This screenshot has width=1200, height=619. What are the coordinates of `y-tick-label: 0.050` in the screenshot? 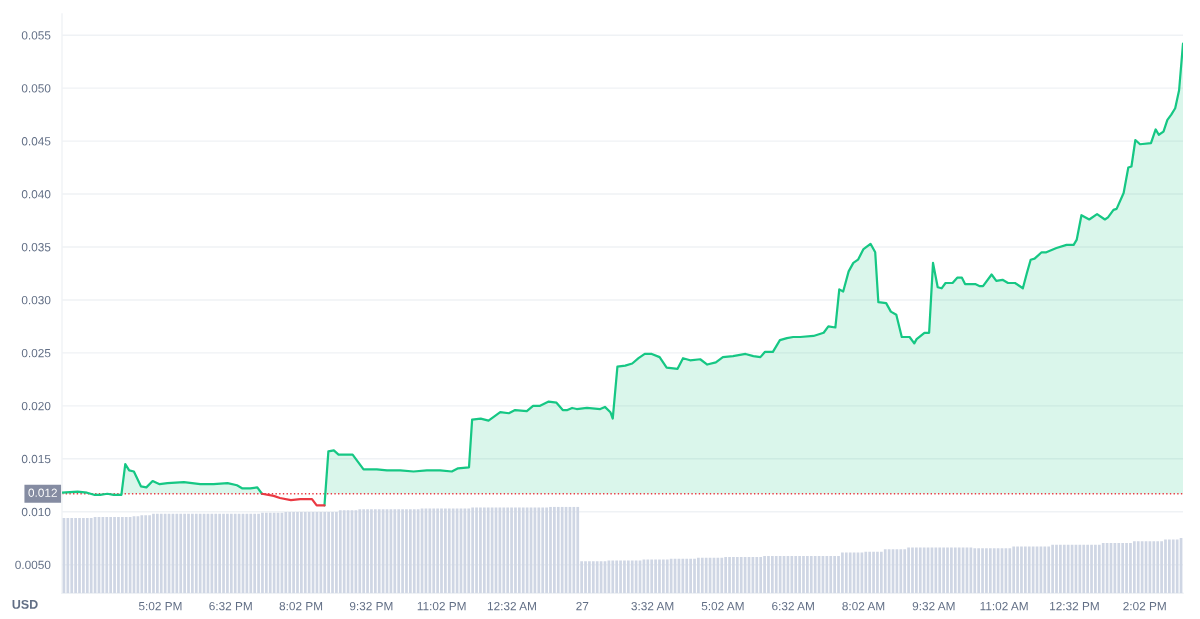 It's located at (36, 88).